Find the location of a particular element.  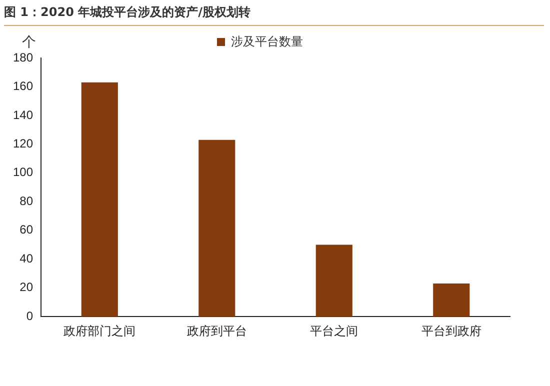

y-tick-label: 180 is located at coordinates (23, 57).